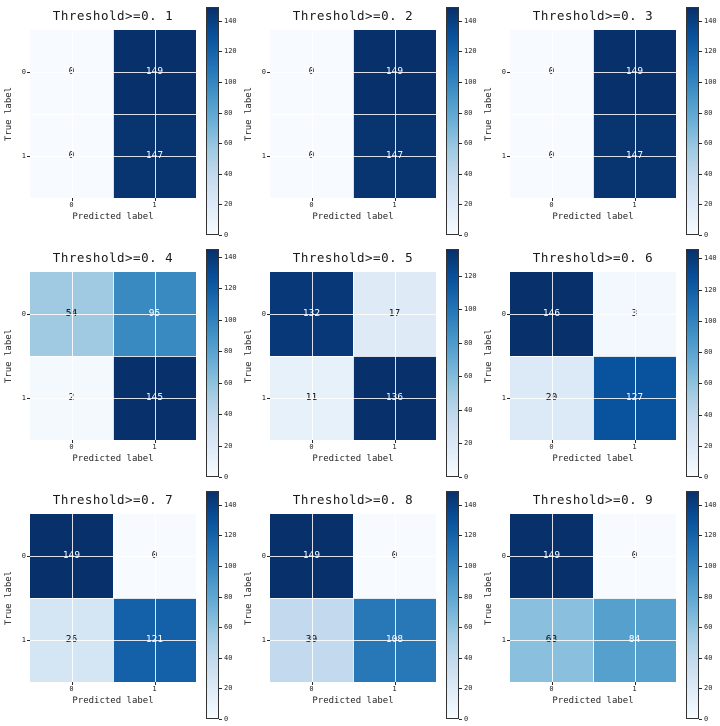 This screenshot has height=726, width=720. Describe the element at coordinates (311, 640) in the screenshot. I see `matrix-cell: 39` at that location.